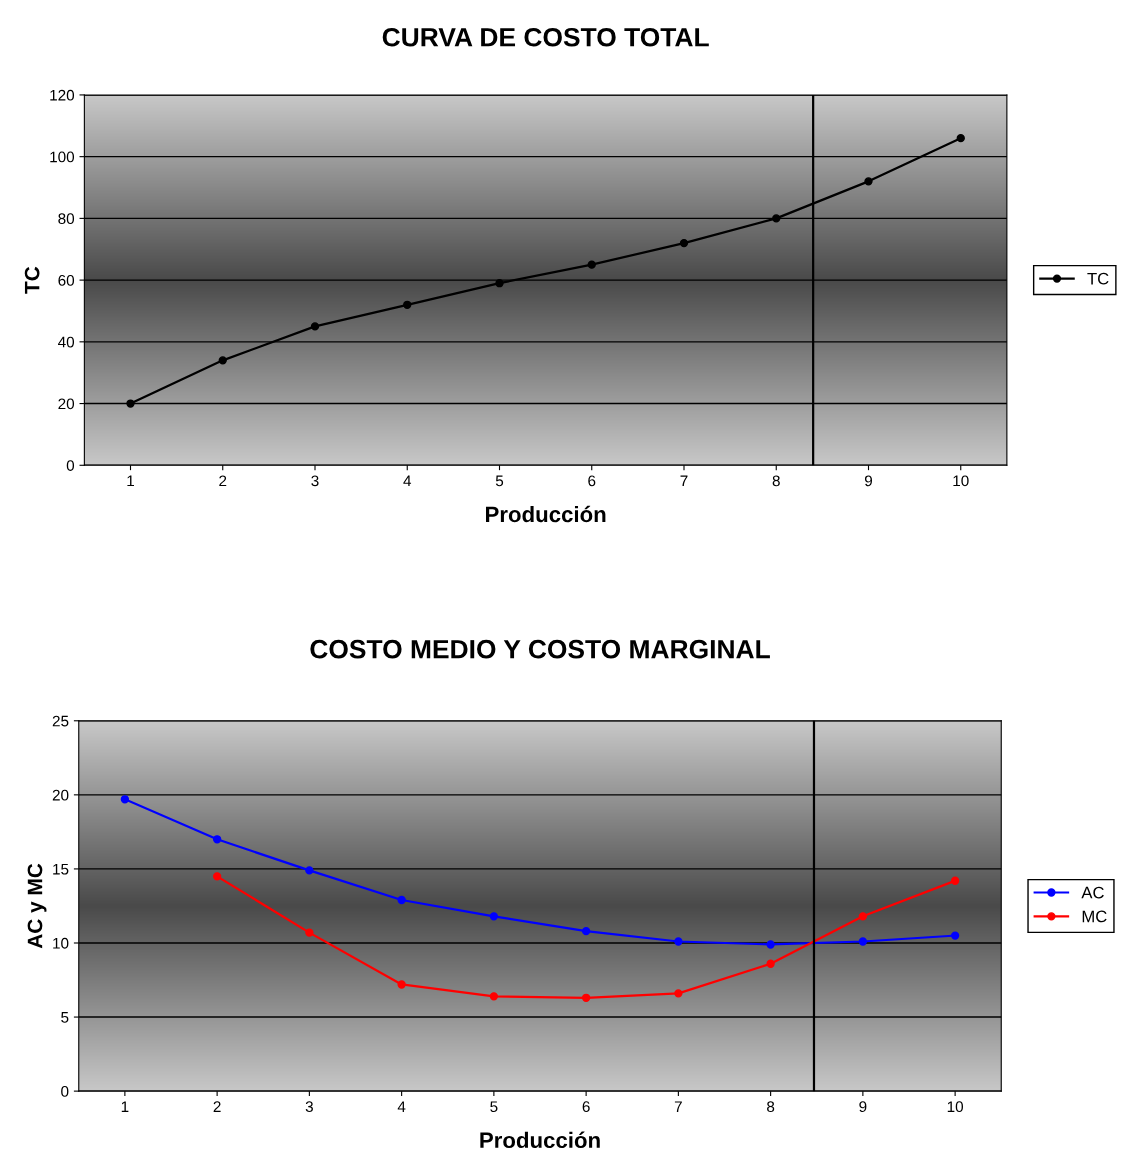  Describe the element at coordinates (1094, 916) in the screenshot. I see `legend-label: MC` at that location.